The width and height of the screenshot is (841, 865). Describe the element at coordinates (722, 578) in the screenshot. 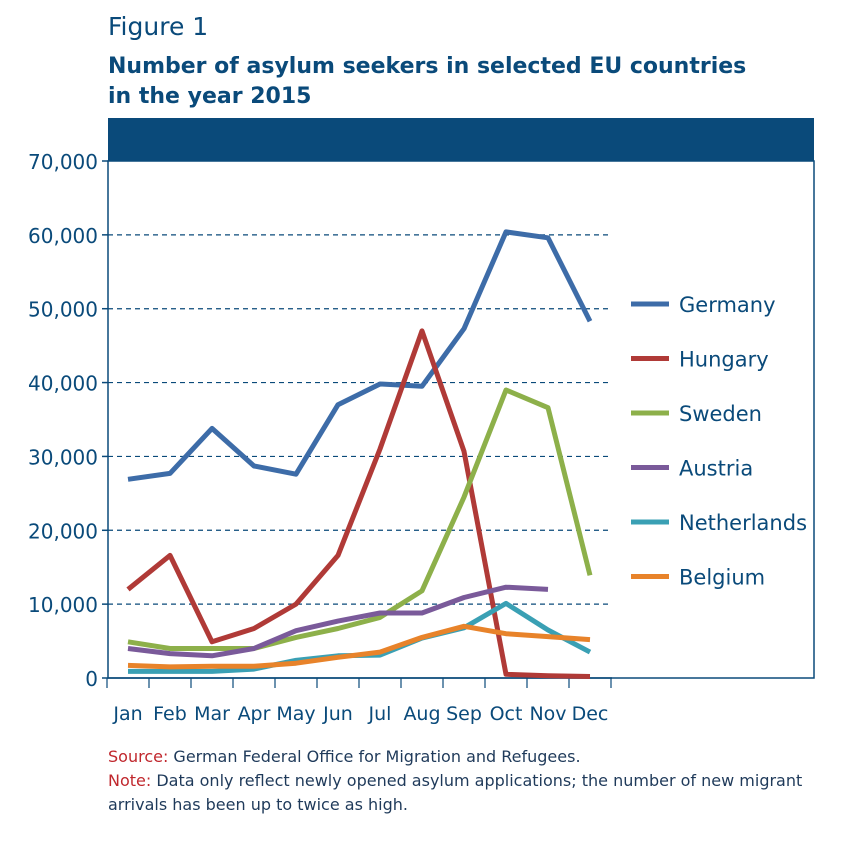

I see `legend-label-belgium: Belgium` at that location.